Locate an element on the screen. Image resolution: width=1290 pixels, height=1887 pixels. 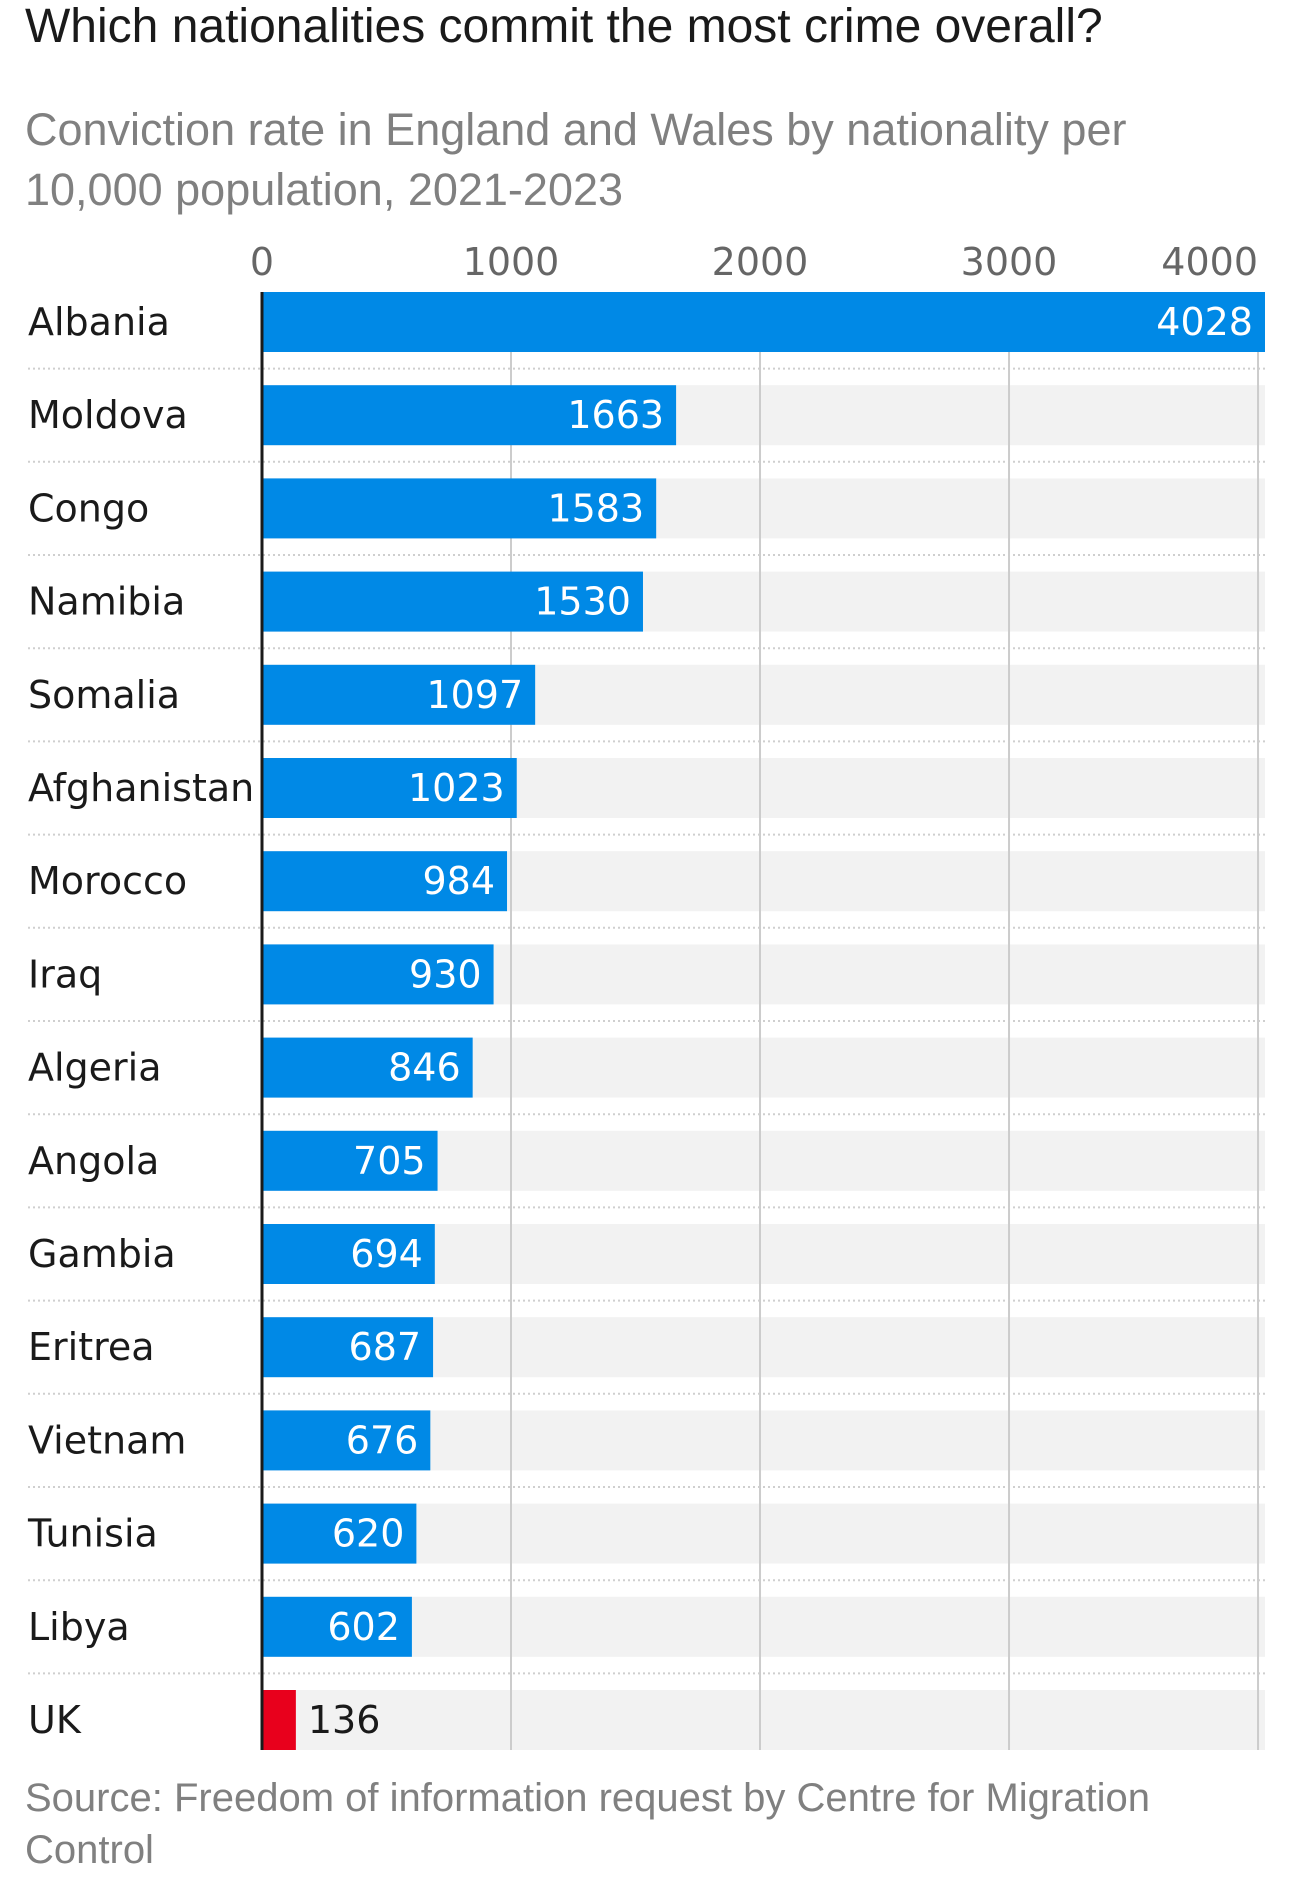
value-label: 930 is located at coordinates (445, 974).